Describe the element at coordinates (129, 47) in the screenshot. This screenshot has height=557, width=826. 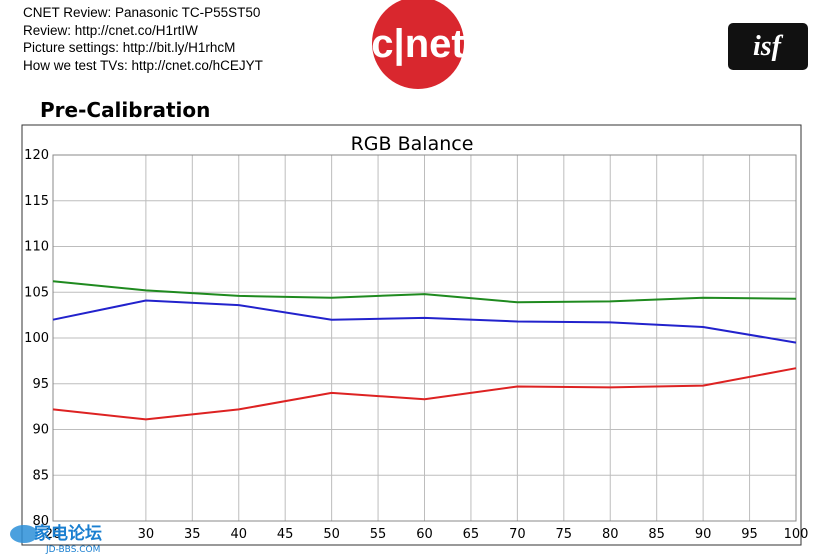
I see `picture-settings-line: Picture settings: http://bit.ly/H1rhcM` at that location.